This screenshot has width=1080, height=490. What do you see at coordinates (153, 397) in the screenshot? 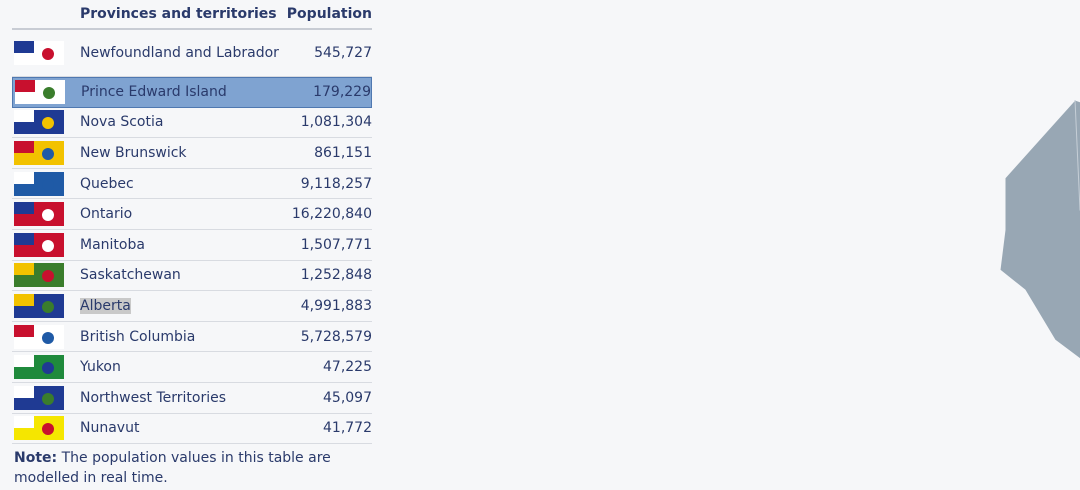
I see `province-text: Northwest Territories` at bounding box center [153, 397].